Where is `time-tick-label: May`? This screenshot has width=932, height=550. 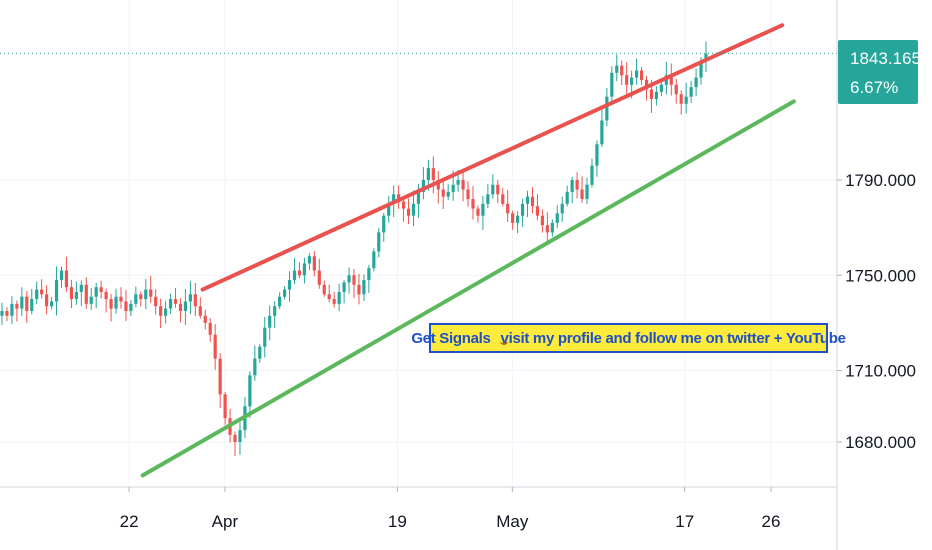
time-tick-label: May is located at coordinates (512, 521).